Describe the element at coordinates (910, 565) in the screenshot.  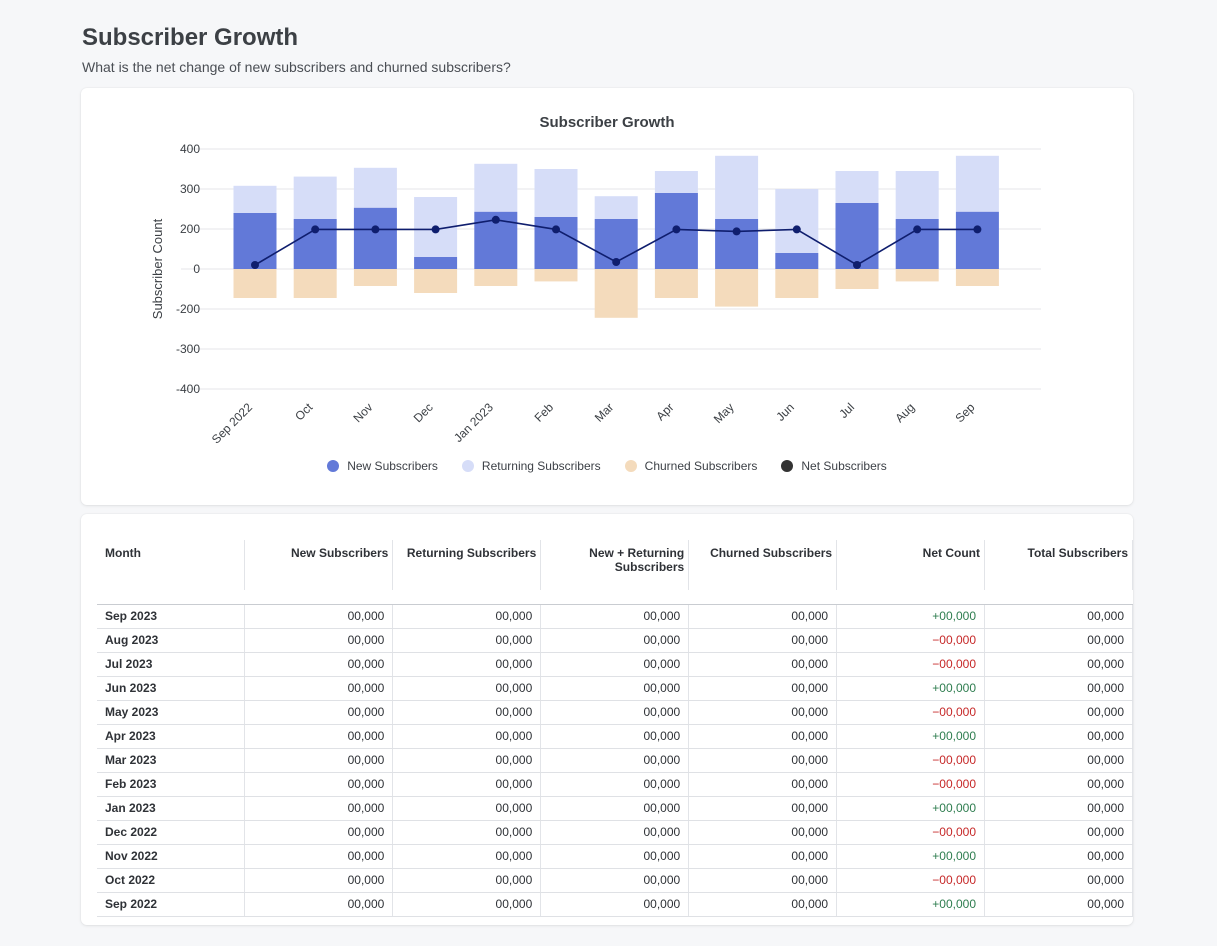
I see `column-header-net: Net Count` at that location.